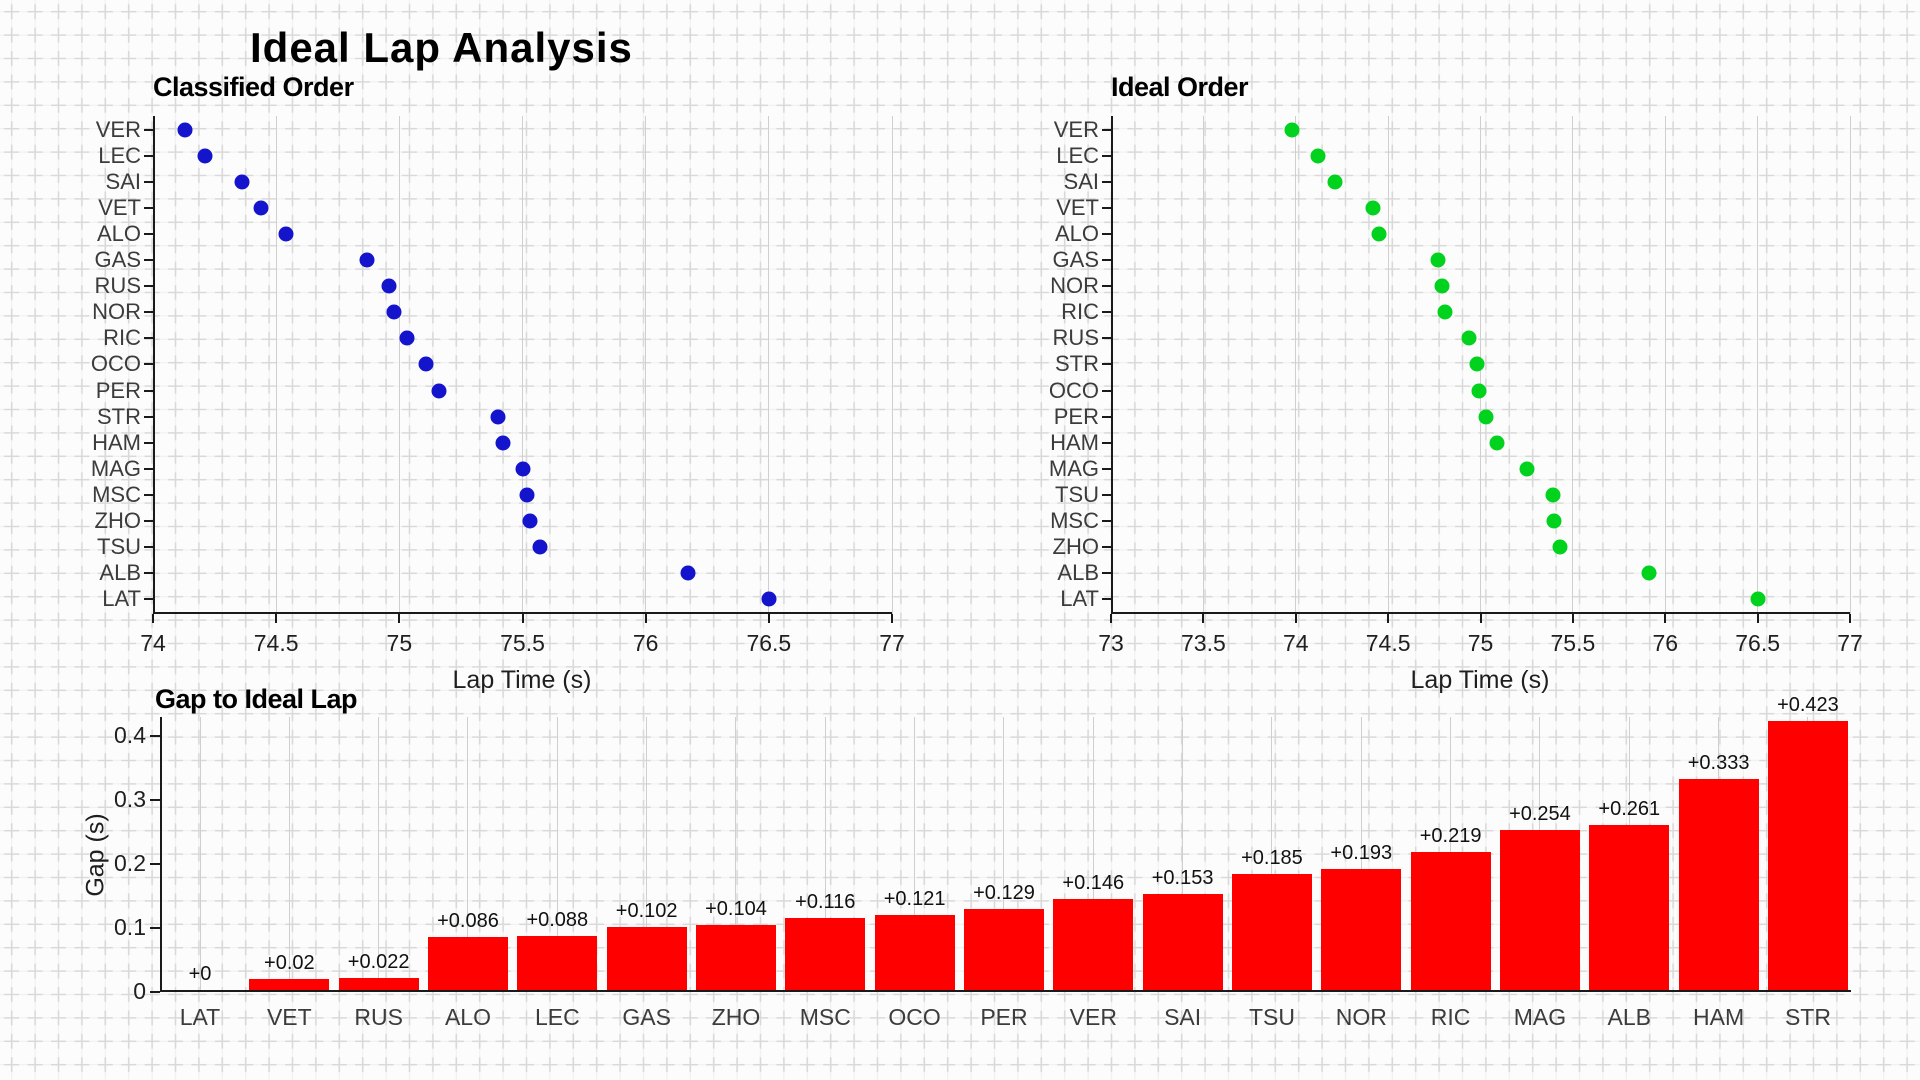 The width and height of the screenshot is (1920, 1080). Describe the element at coordinates (1540, 814) in the screenshot. I see `gap-bar-value: +0.254` at that location.